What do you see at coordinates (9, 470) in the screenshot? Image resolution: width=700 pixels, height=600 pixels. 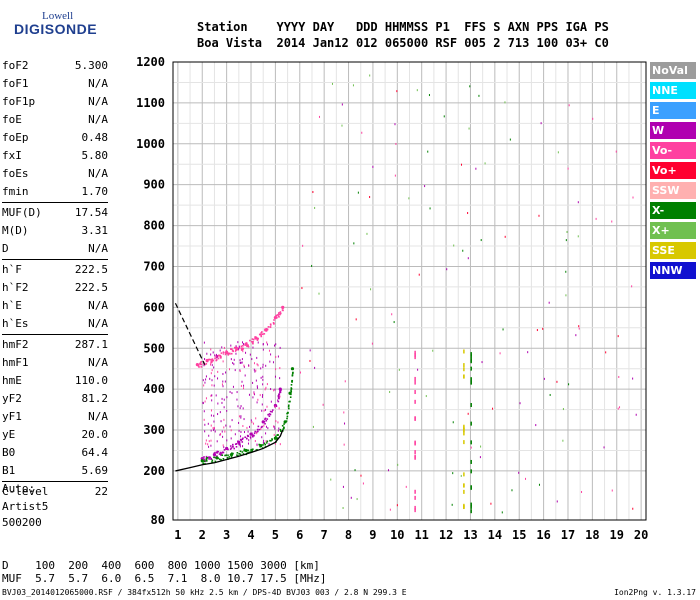 I see `param-label: B1` at bounding box center [9, 470].